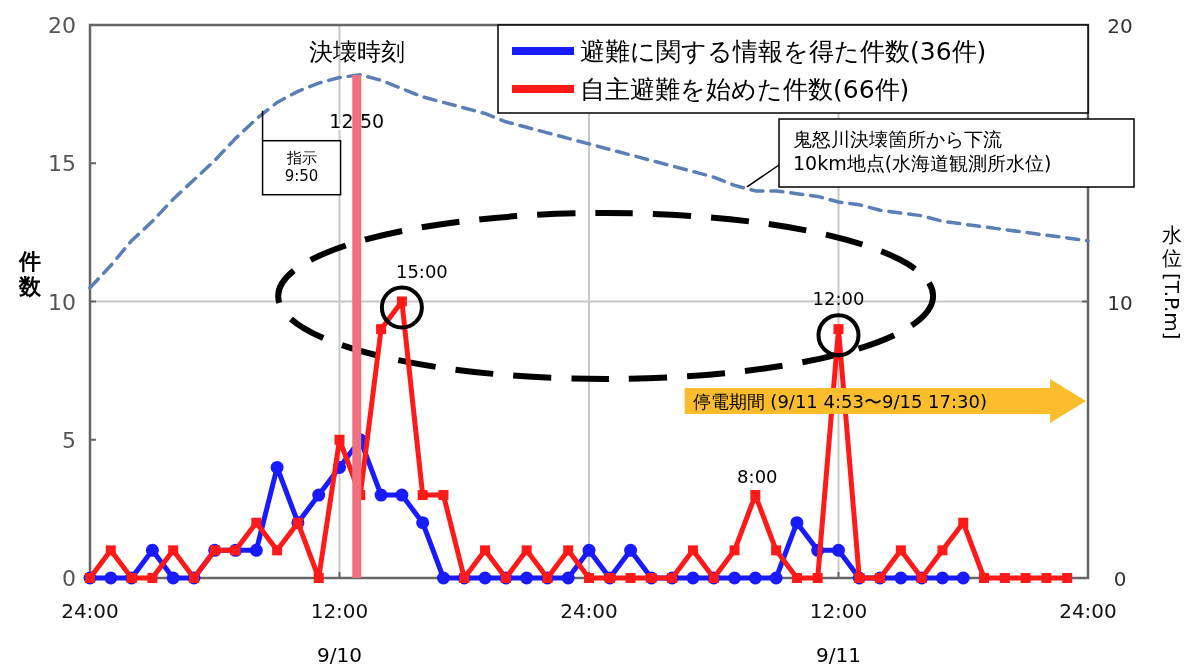  I want to click on y2-tick-label: 20, so click(1120, 26).